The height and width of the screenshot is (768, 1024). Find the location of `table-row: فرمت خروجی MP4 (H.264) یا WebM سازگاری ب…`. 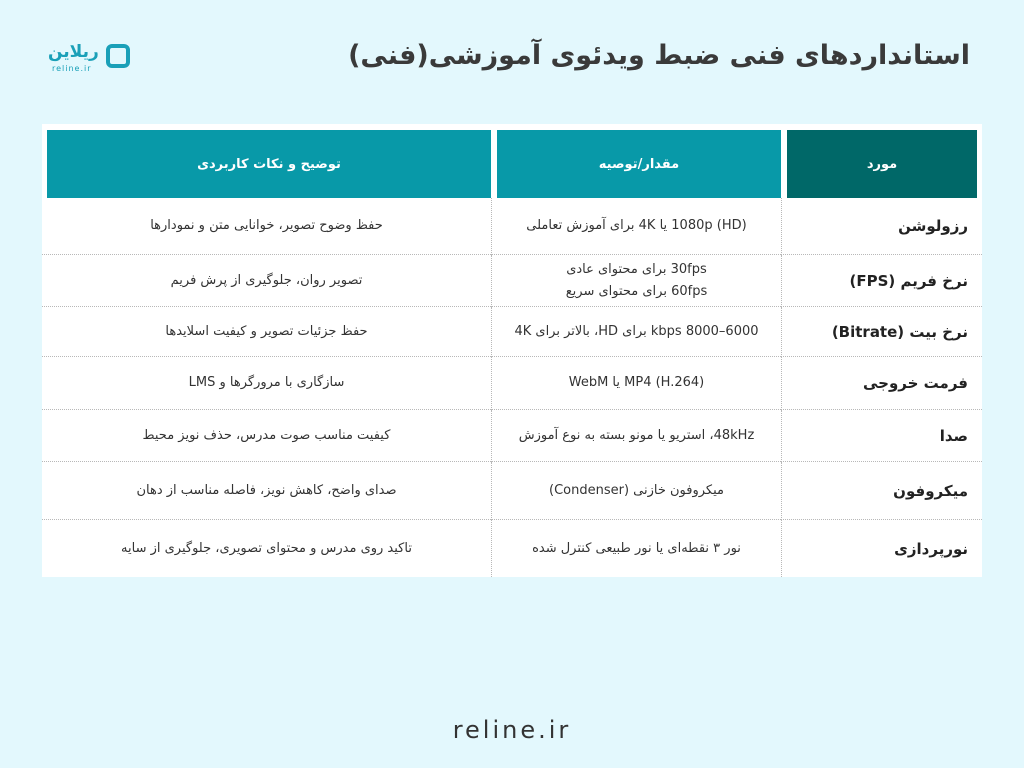

table-row: فرمت خروجی MP4 (H.264) یا WebM سازگاری ب… is located at coordinates (512, 383).